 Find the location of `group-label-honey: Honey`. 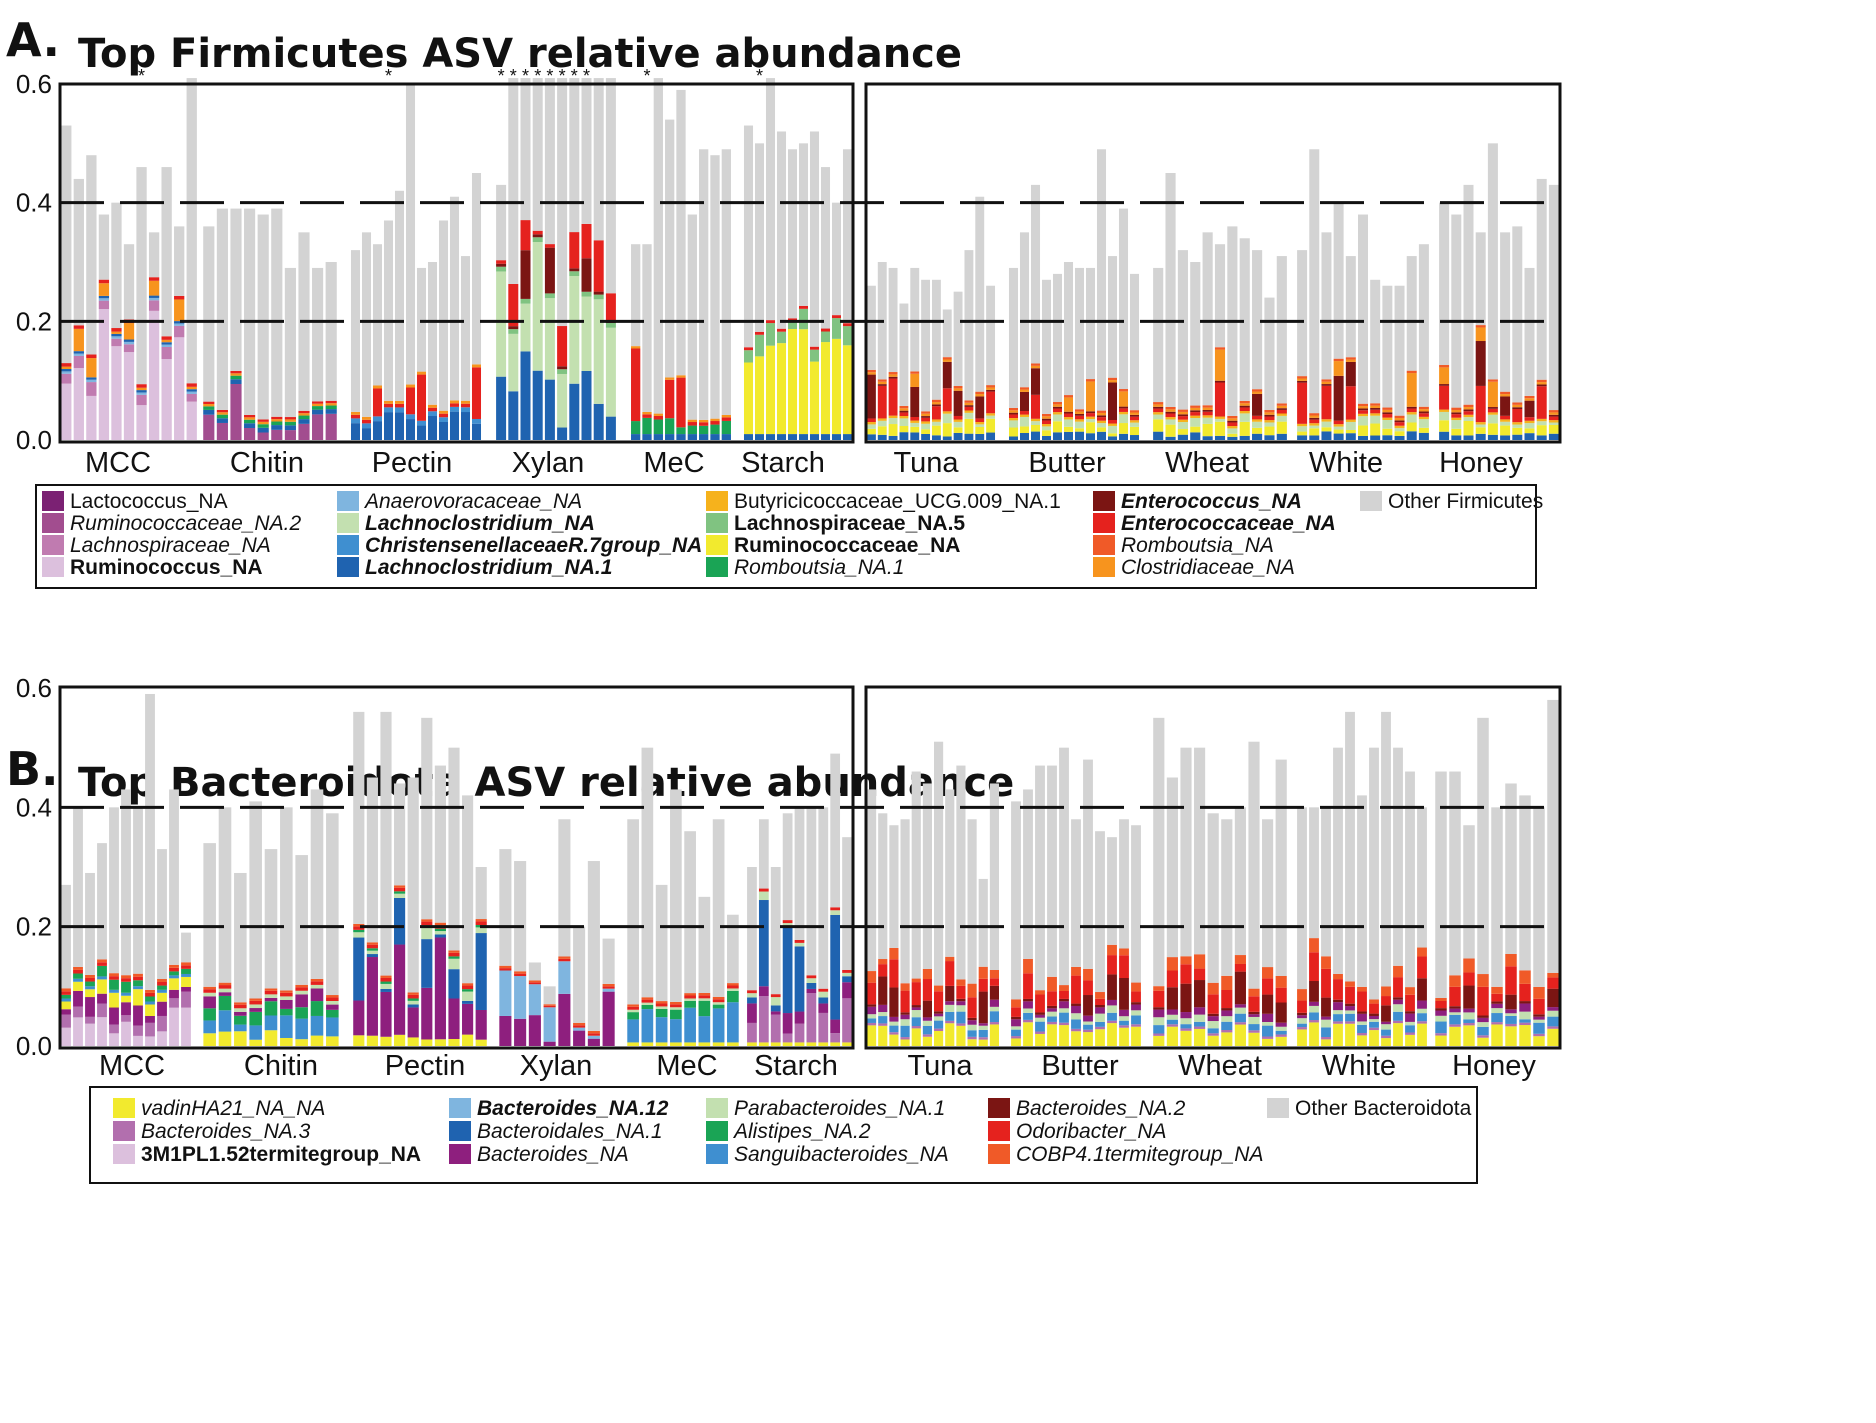

group-label-honey: Honey is located at coordinates (1481, 463).